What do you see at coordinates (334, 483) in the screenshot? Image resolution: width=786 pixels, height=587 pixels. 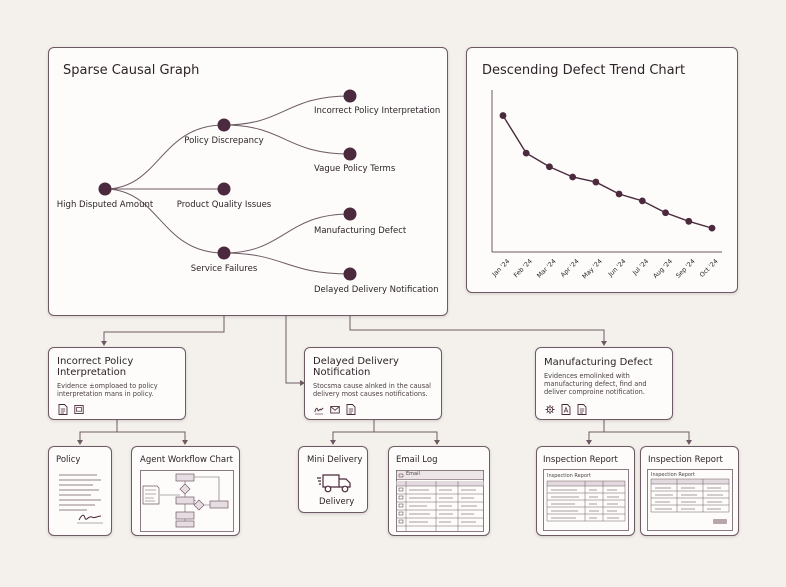 I see `truck-icon` at bounding box center [334, 483].